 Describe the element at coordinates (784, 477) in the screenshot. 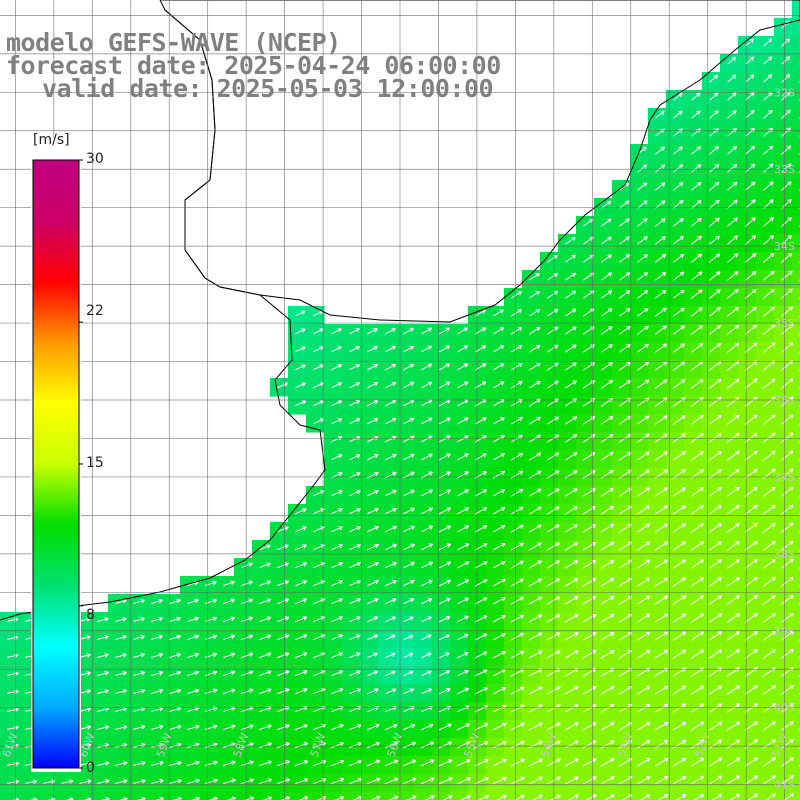

I see `lat-label: 37S` at that location.